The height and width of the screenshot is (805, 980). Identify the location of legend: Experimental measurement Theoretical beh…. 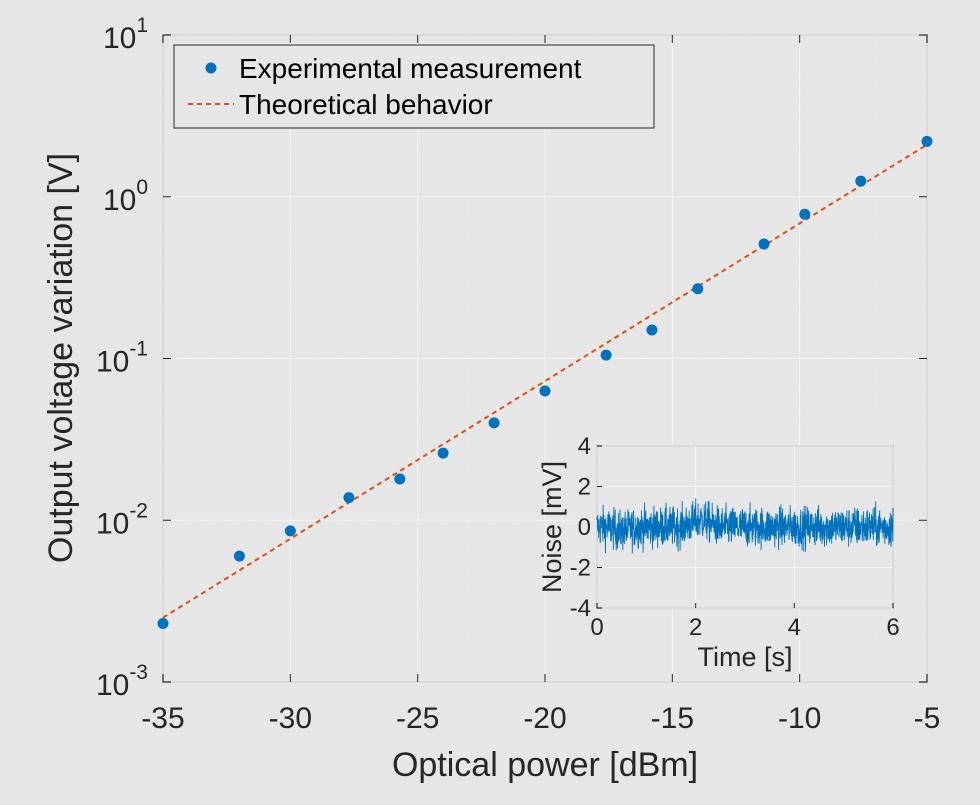
(414, 86).